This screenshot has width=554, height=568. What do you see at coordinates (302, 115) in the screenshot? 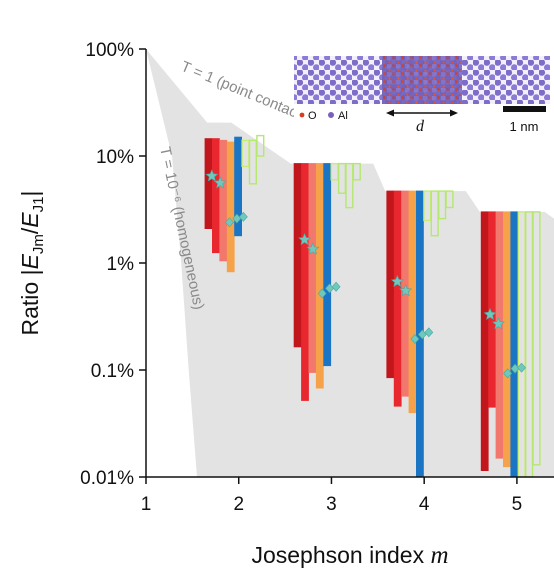
I see `oxygen-legend-dot` at bounding box center [302, 115].